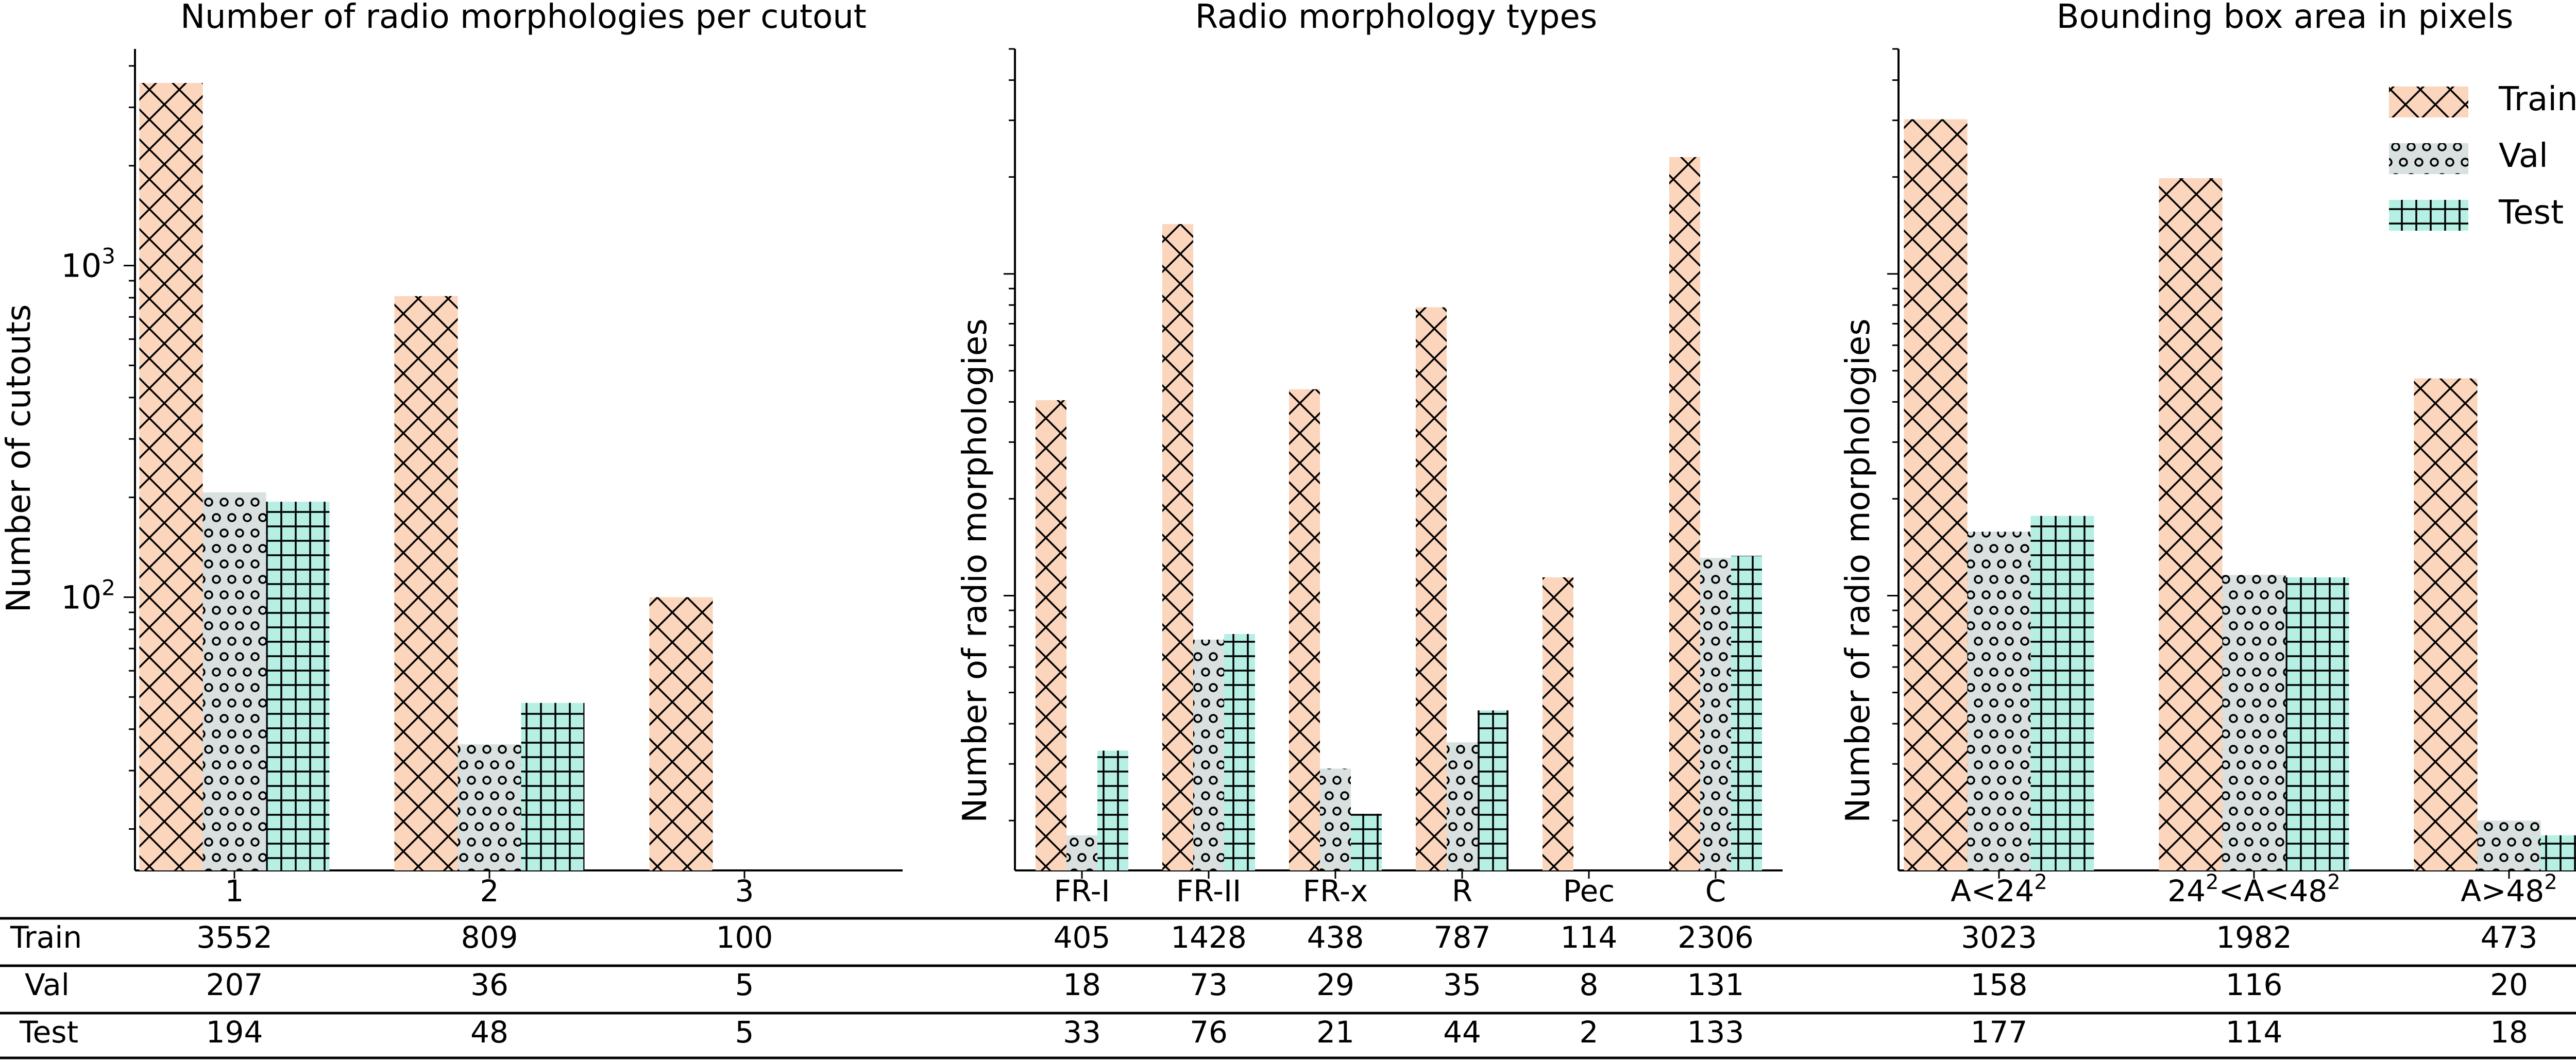 The width and height of the screenshot is (2576, 1061). I want to click on chart-2-category-label: C, so click(1716, 891).